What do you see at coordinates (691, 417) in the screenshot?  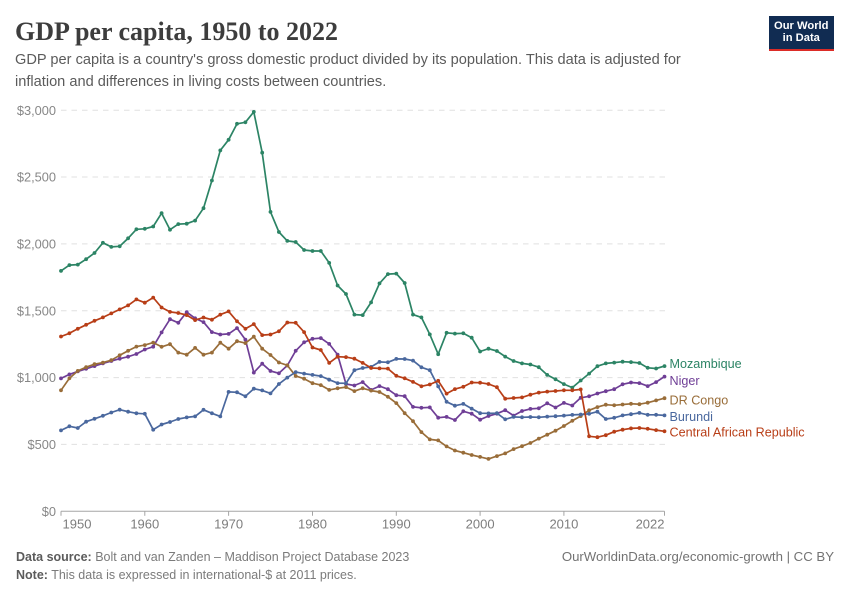 I see `svg-text: Burundi` at bounding box center [691, 417].